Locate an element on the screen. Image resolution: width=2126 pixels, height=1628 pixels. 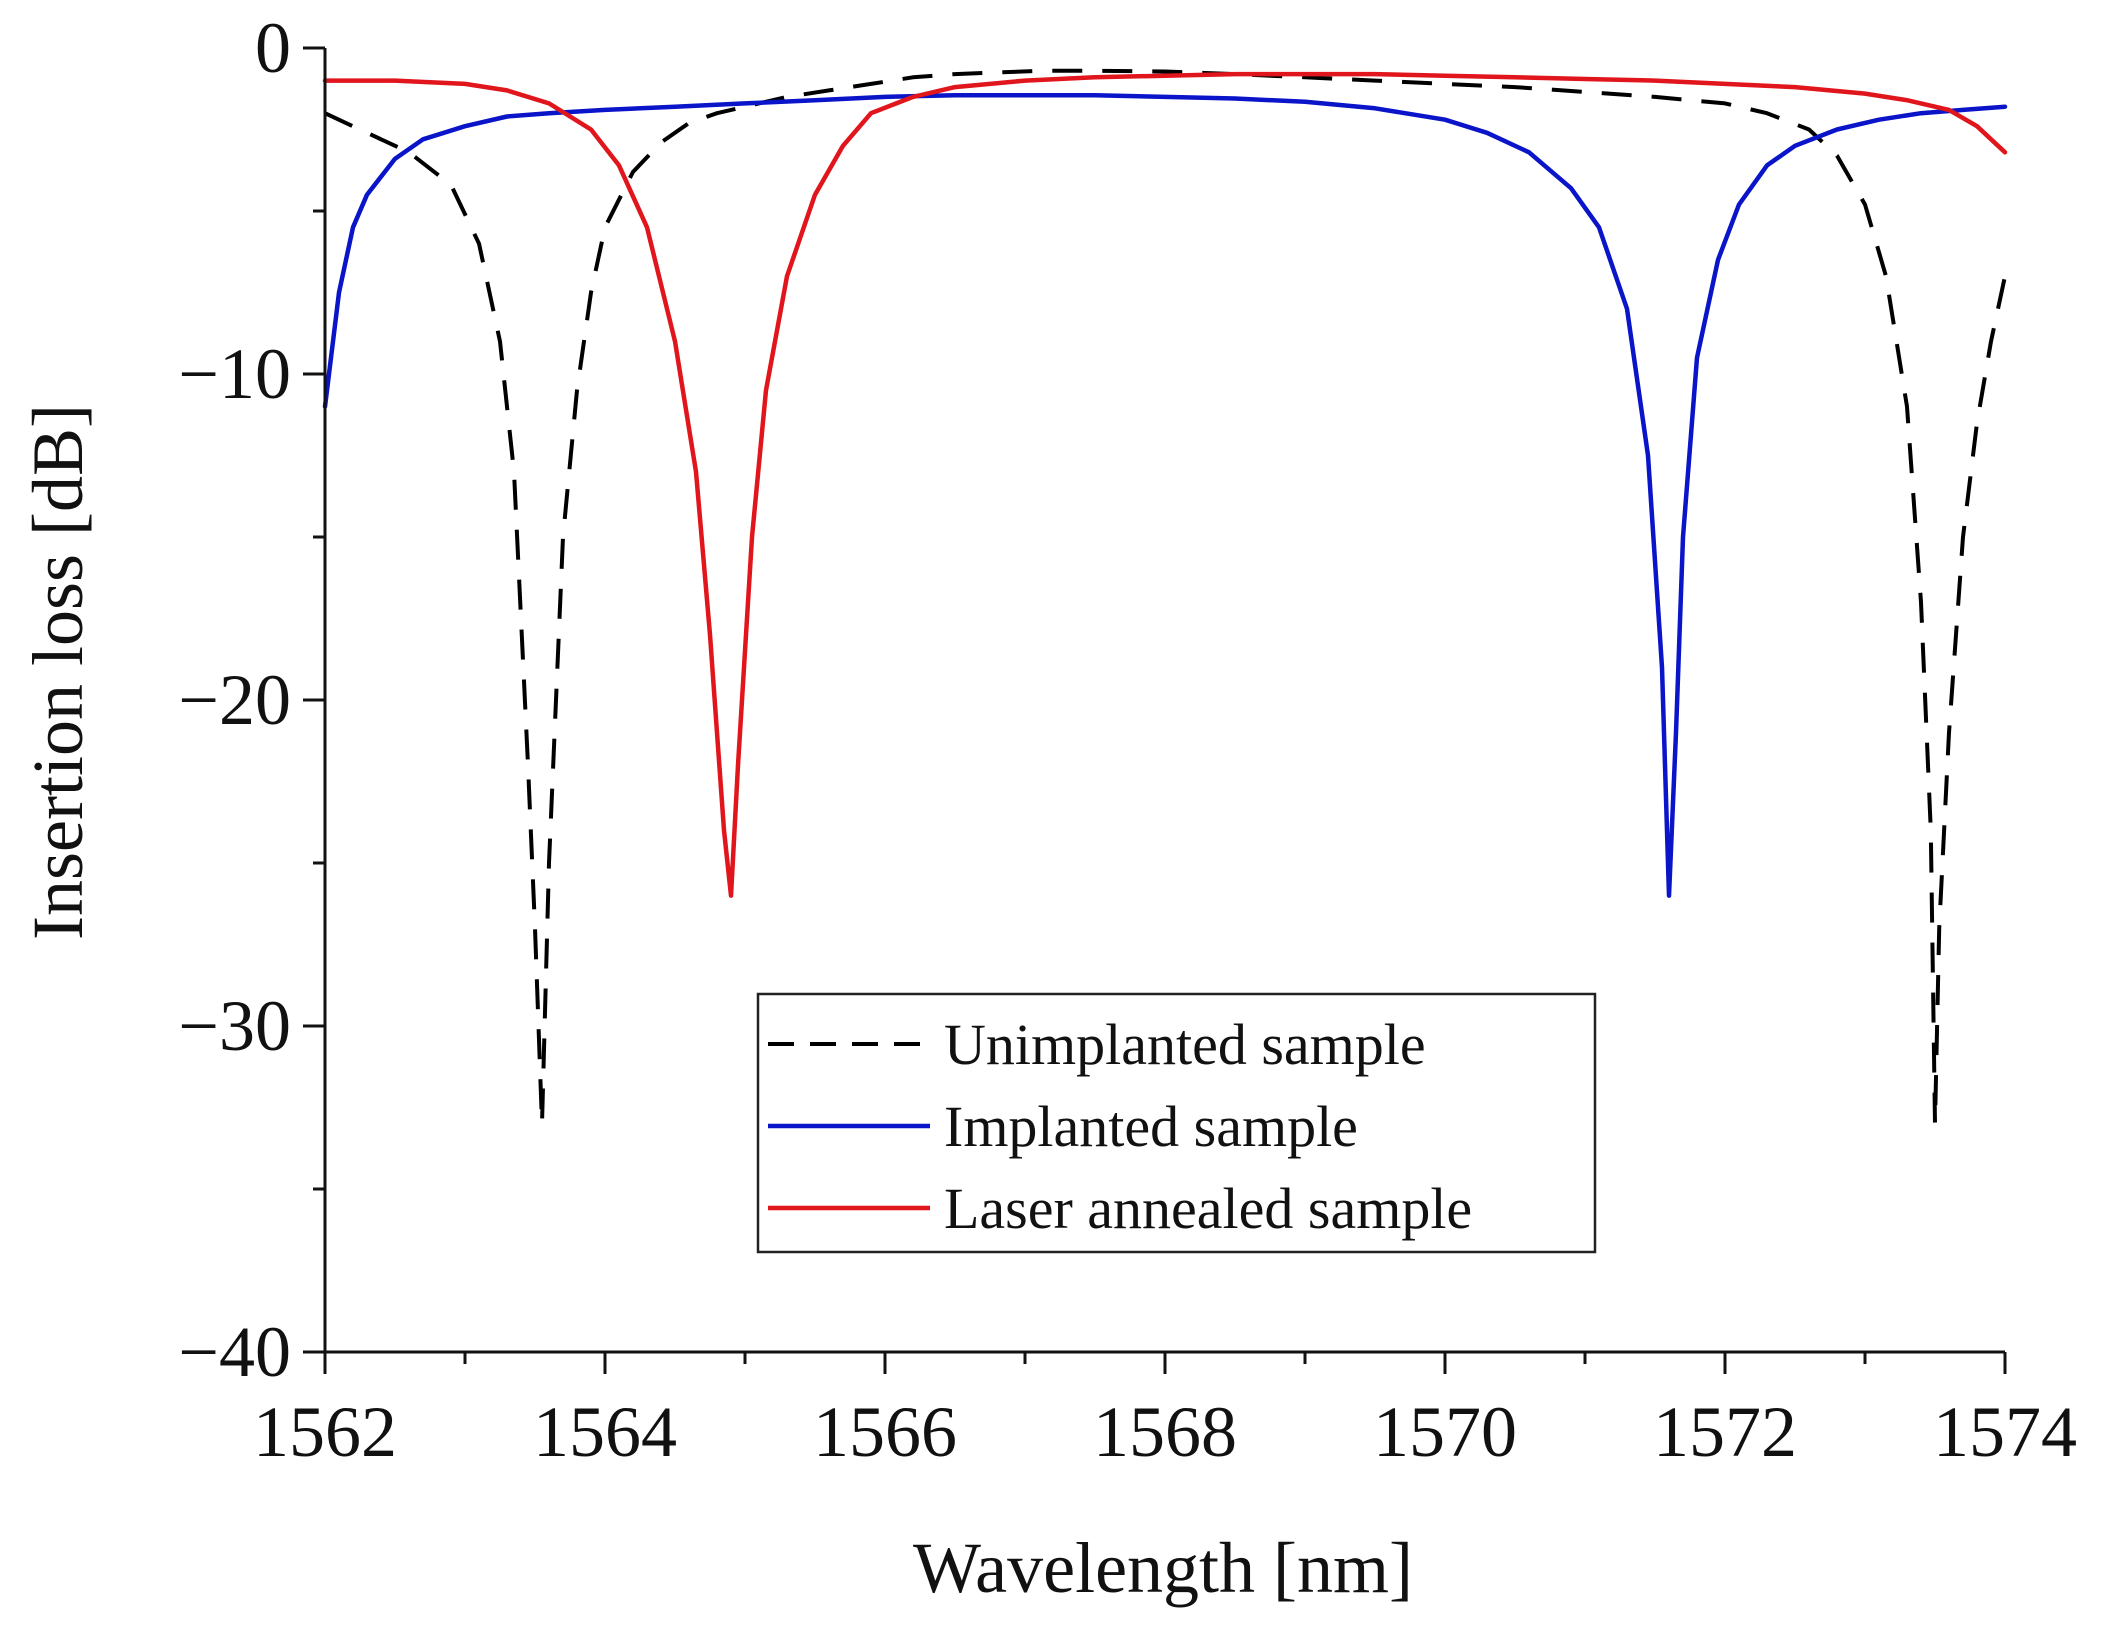
x-axis-title: Wavelength [nm] is located at coordinates (1163, 1568).